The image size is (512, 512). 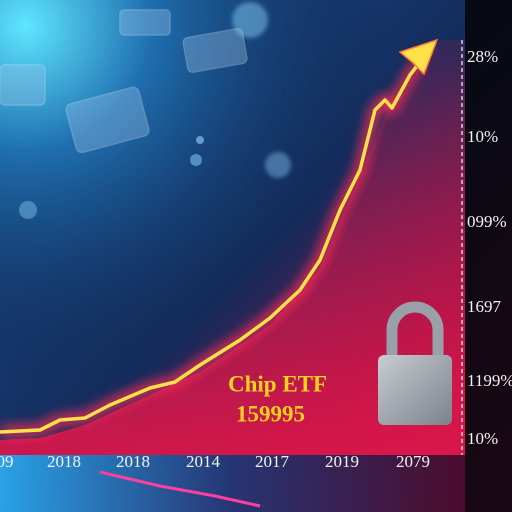 I want to click on y-label: 28%, so click(x=482, y=56).